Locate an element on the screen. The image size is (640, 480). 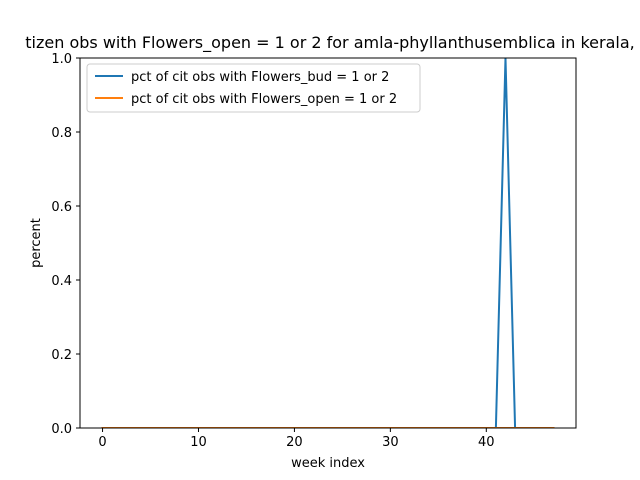
y-tick-label: 0.6 is located at coordinates (61, 207).